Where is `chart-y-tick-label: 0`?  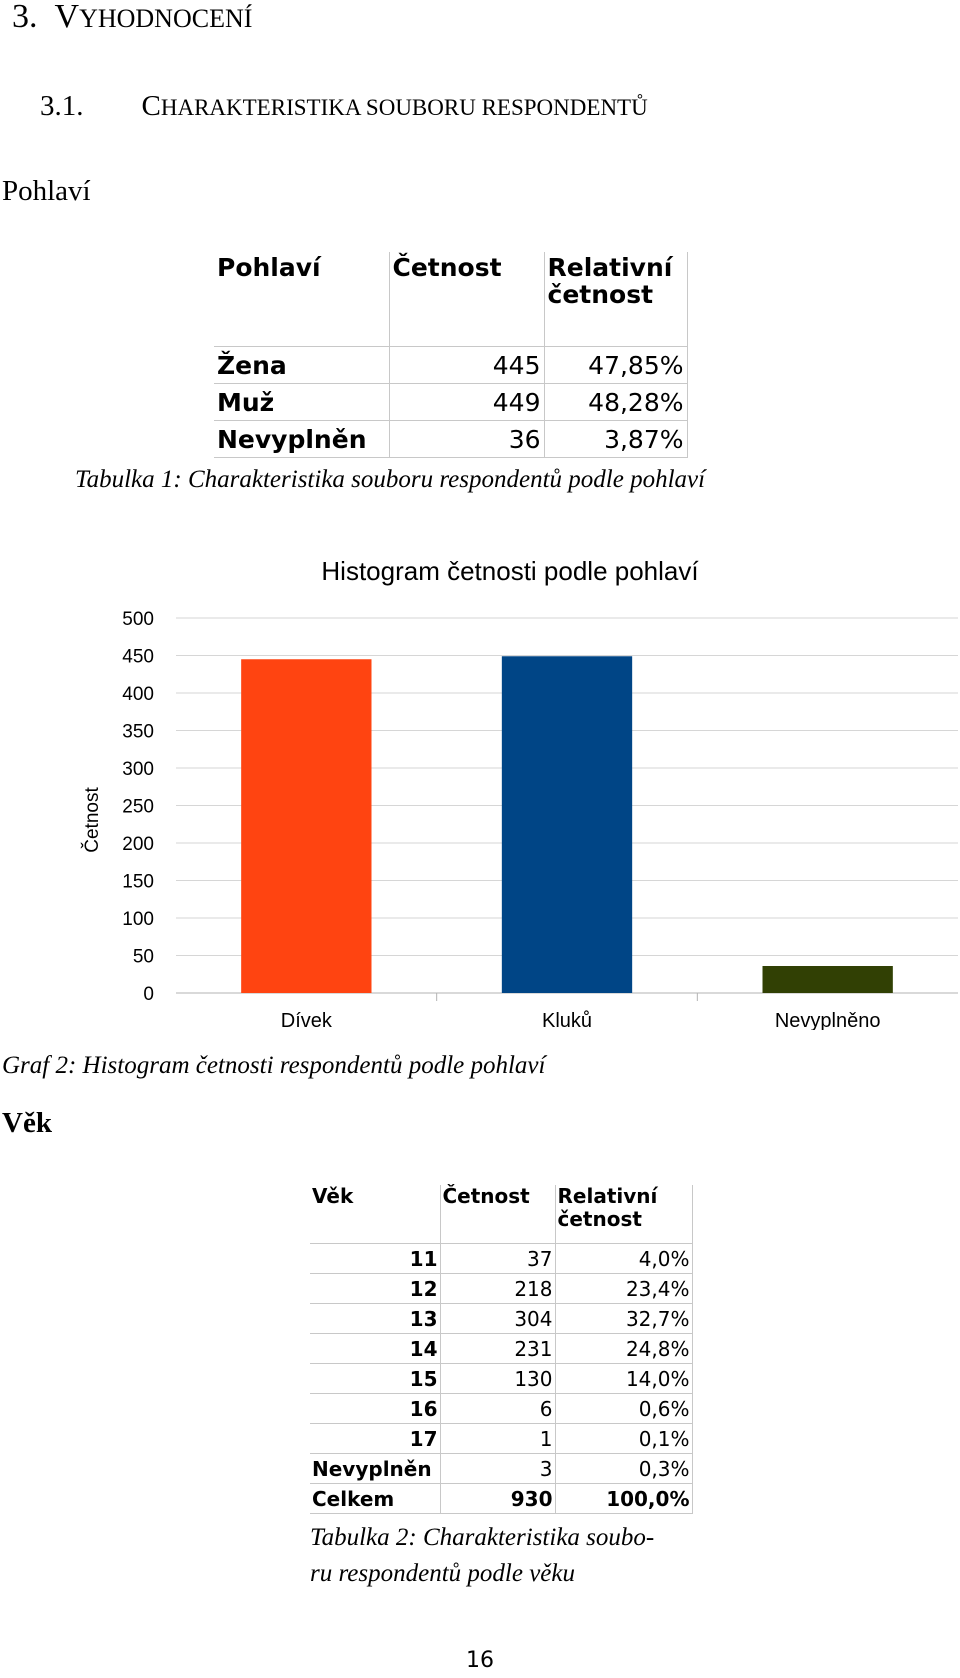 chart-y-tick-label: 0 is located at coordinates (148, 994).